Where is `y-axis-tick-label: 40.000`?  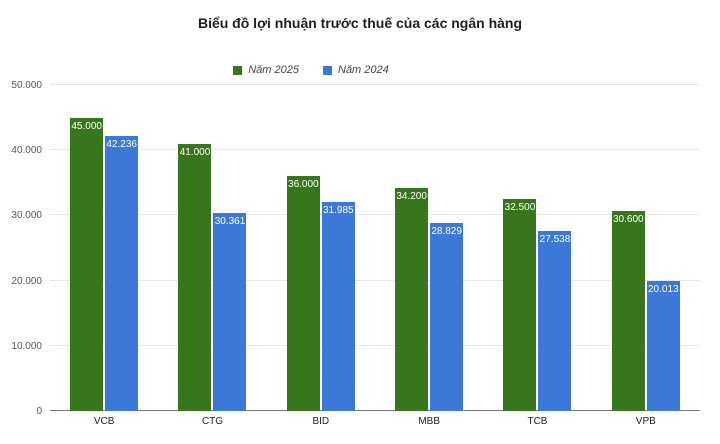
y-axis-tick-label: 40.000 is located at coordinates (26, 151).